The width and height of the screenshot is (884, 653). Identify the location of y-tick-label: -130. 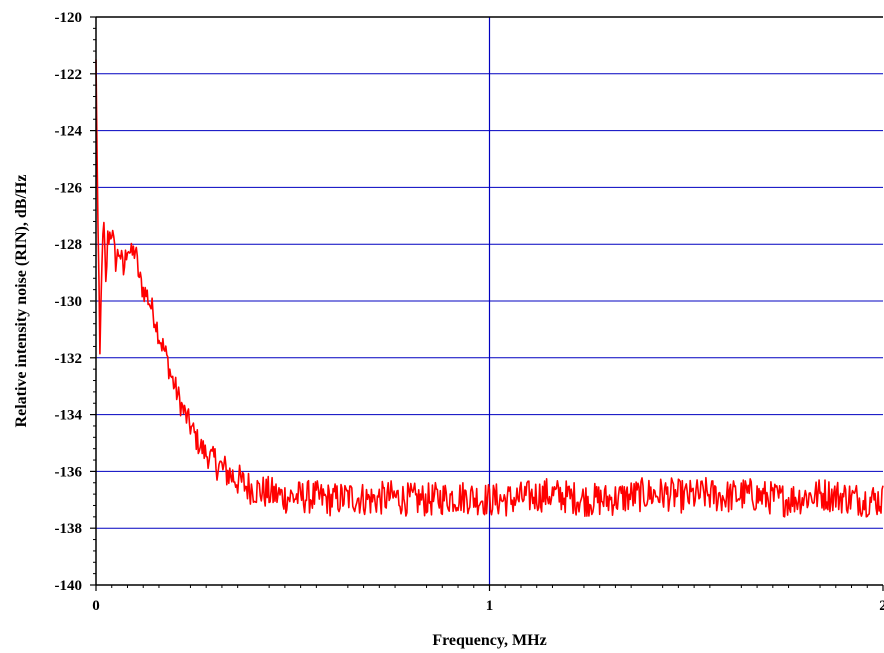
(69, 302).